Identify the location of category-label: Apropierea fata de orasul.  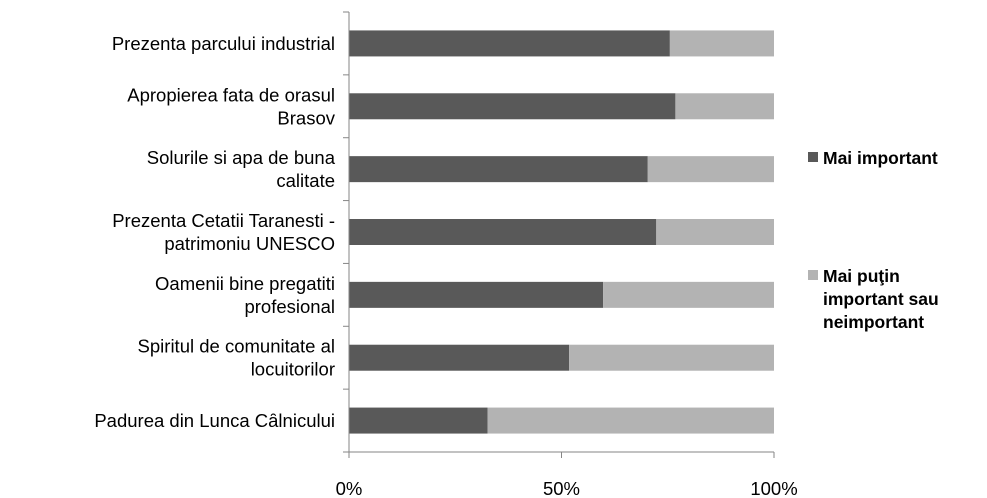
(231, 94).